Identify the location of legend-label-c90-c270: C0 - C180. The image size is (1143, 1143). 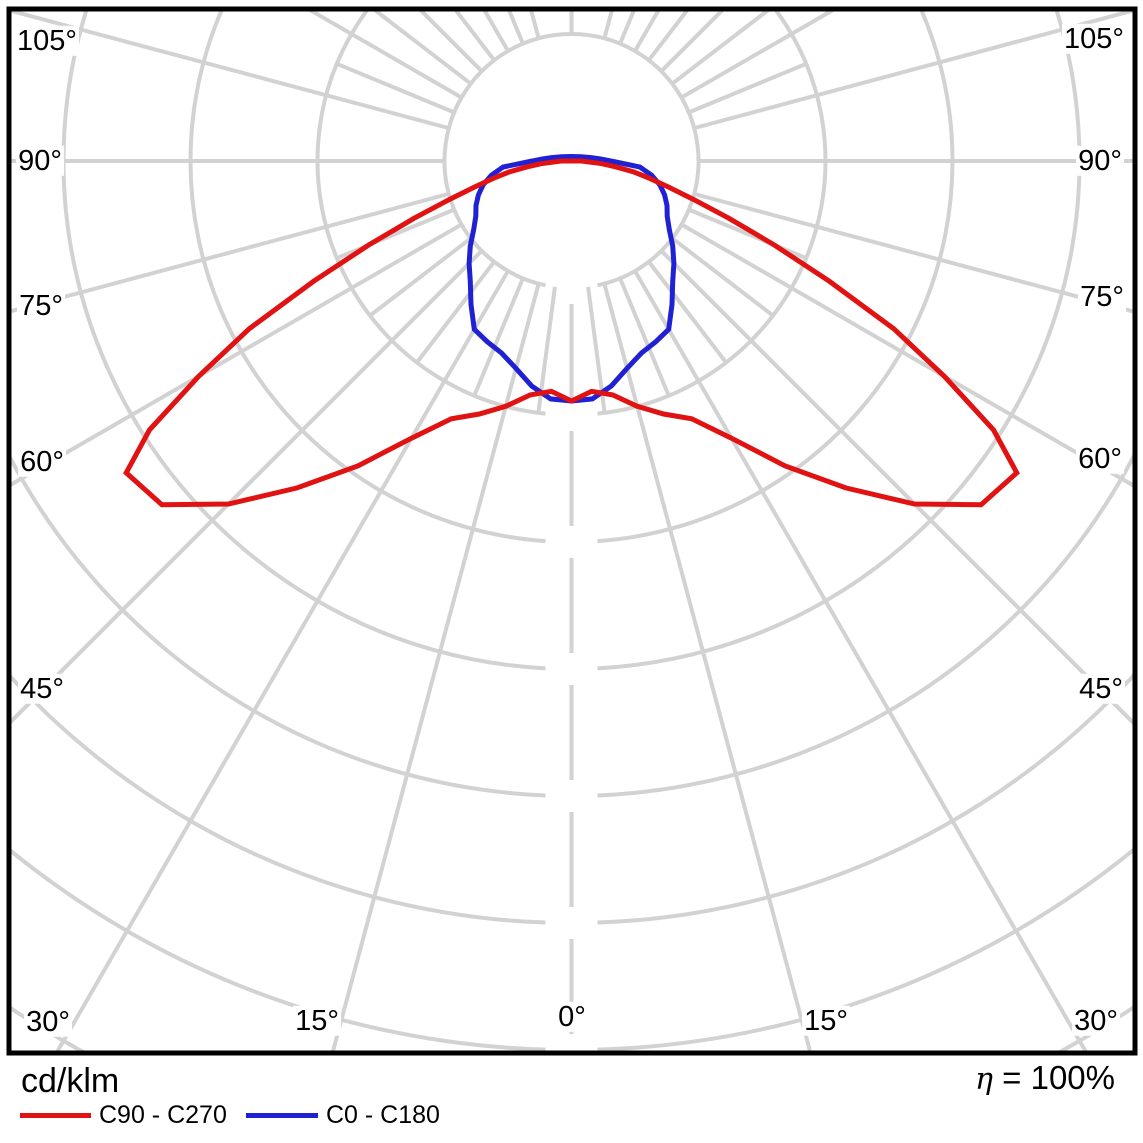
(383, 1115).